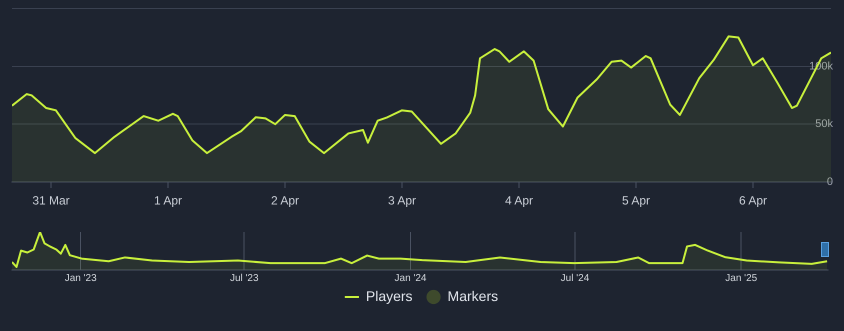 The height and width of the screenshot is (331, 844). Describe the element at coordinates (244, 278) in the screenshot. I see `x-tick-label: Jul '23` at that location.